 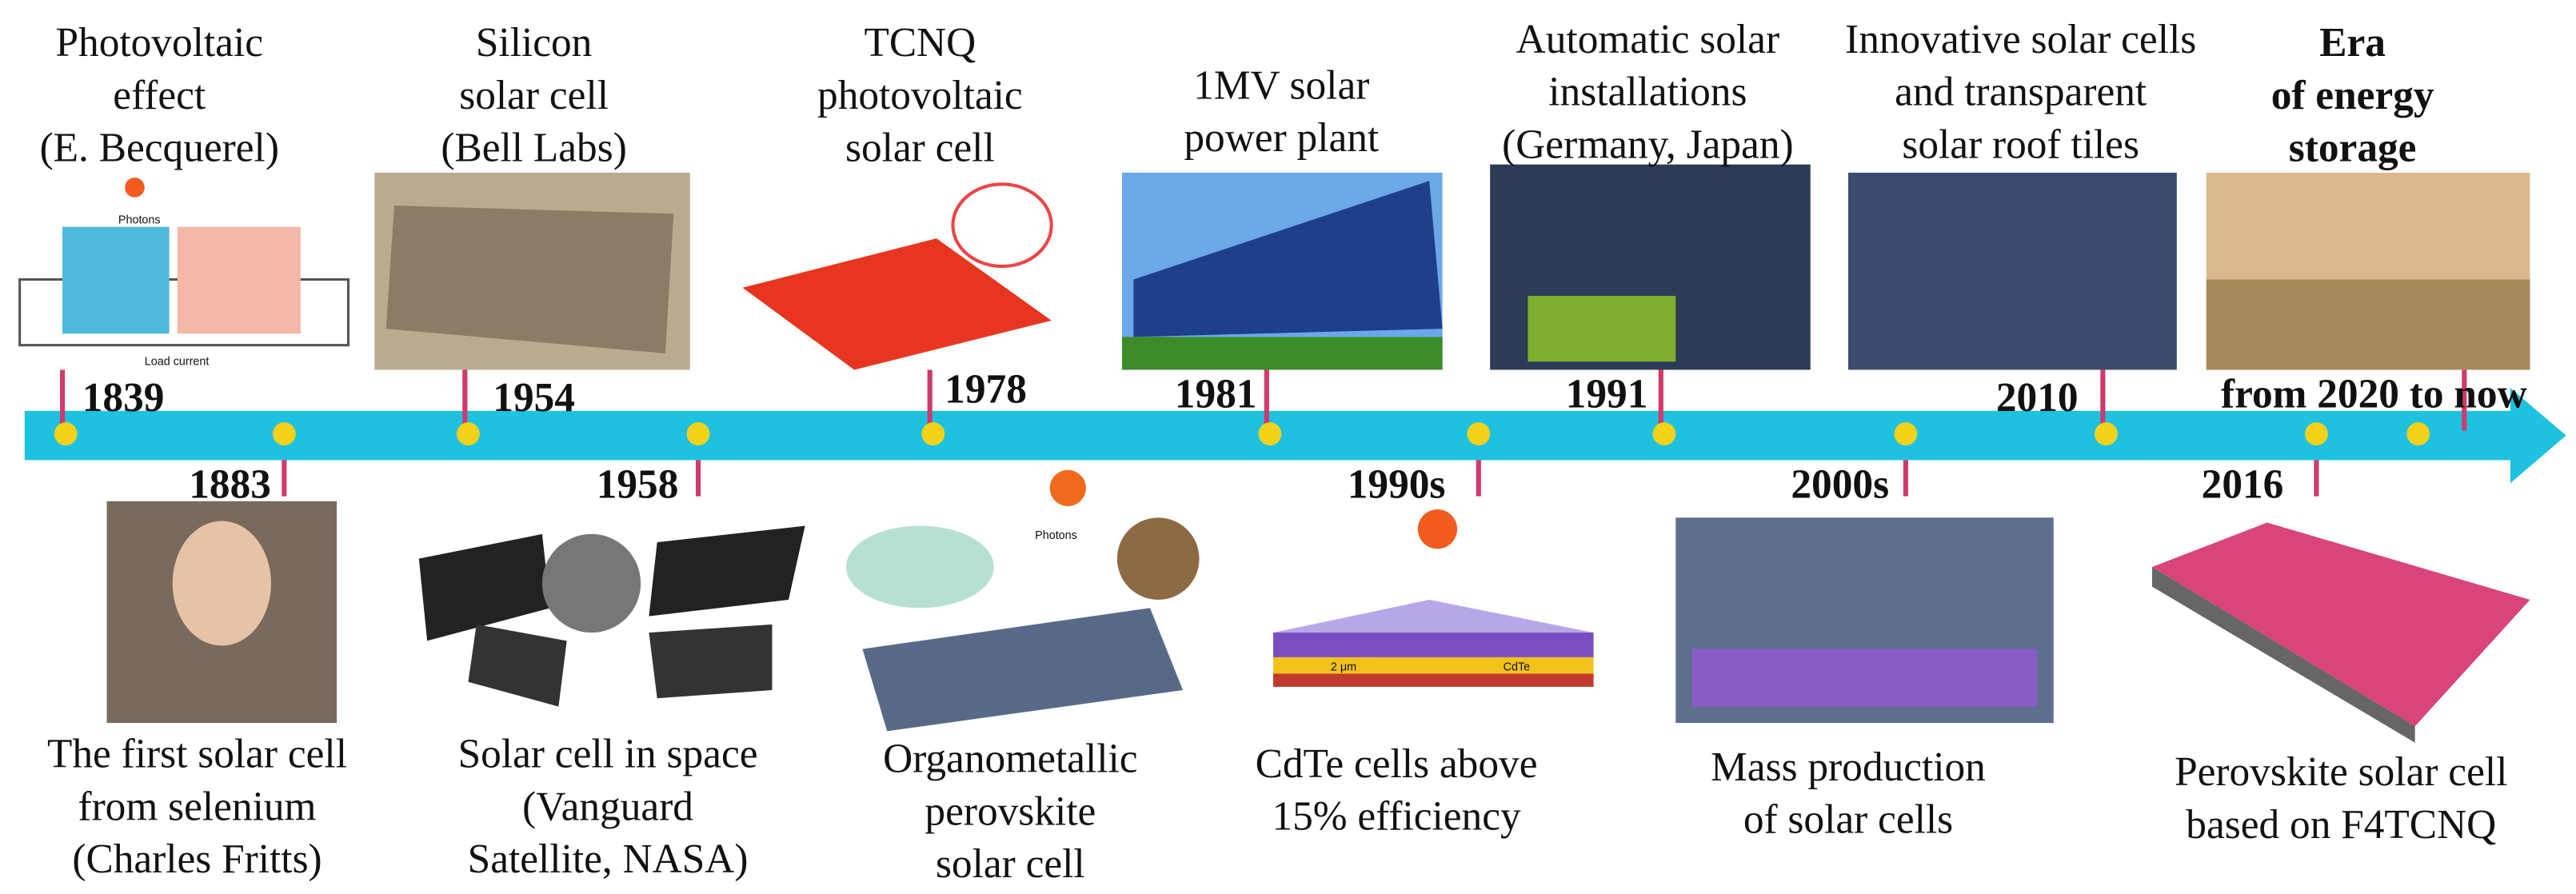 I want to click on event-label: Era, so click(x=2352, y=43).